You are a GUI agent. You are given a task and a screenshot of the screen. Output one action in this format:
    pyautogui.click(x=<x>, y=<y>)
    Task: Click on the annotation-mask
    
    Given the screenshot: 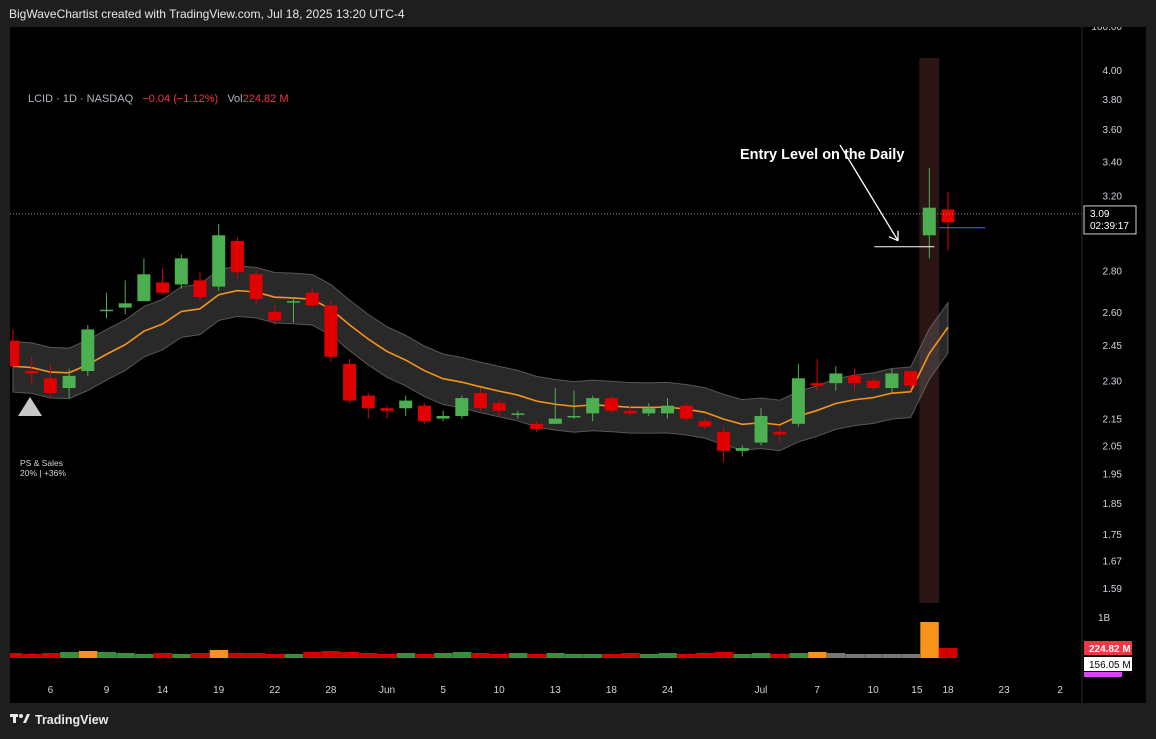 What is the action you would take?
    pyautogui.click(x=952, y=128)
    